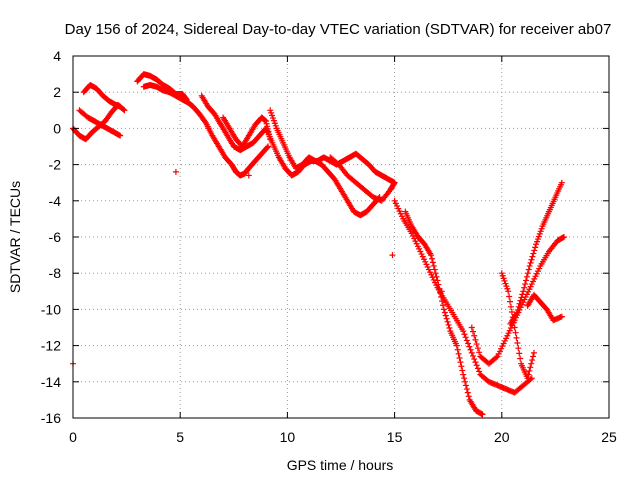 This screenshot has height=480, width=640. I want to click on y-tick-label: -4, so click(55, 201).